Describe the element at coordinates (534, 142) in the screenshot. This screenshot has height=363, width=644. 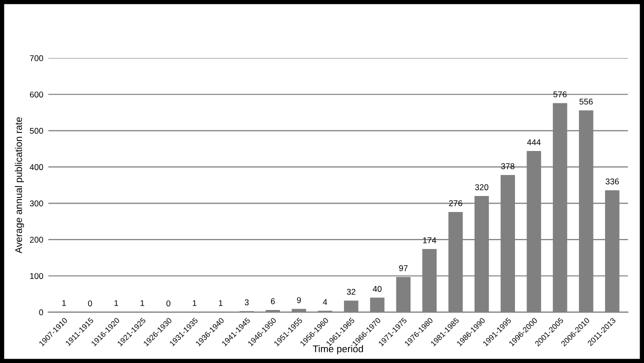
I see `data-label: 444` at that location.